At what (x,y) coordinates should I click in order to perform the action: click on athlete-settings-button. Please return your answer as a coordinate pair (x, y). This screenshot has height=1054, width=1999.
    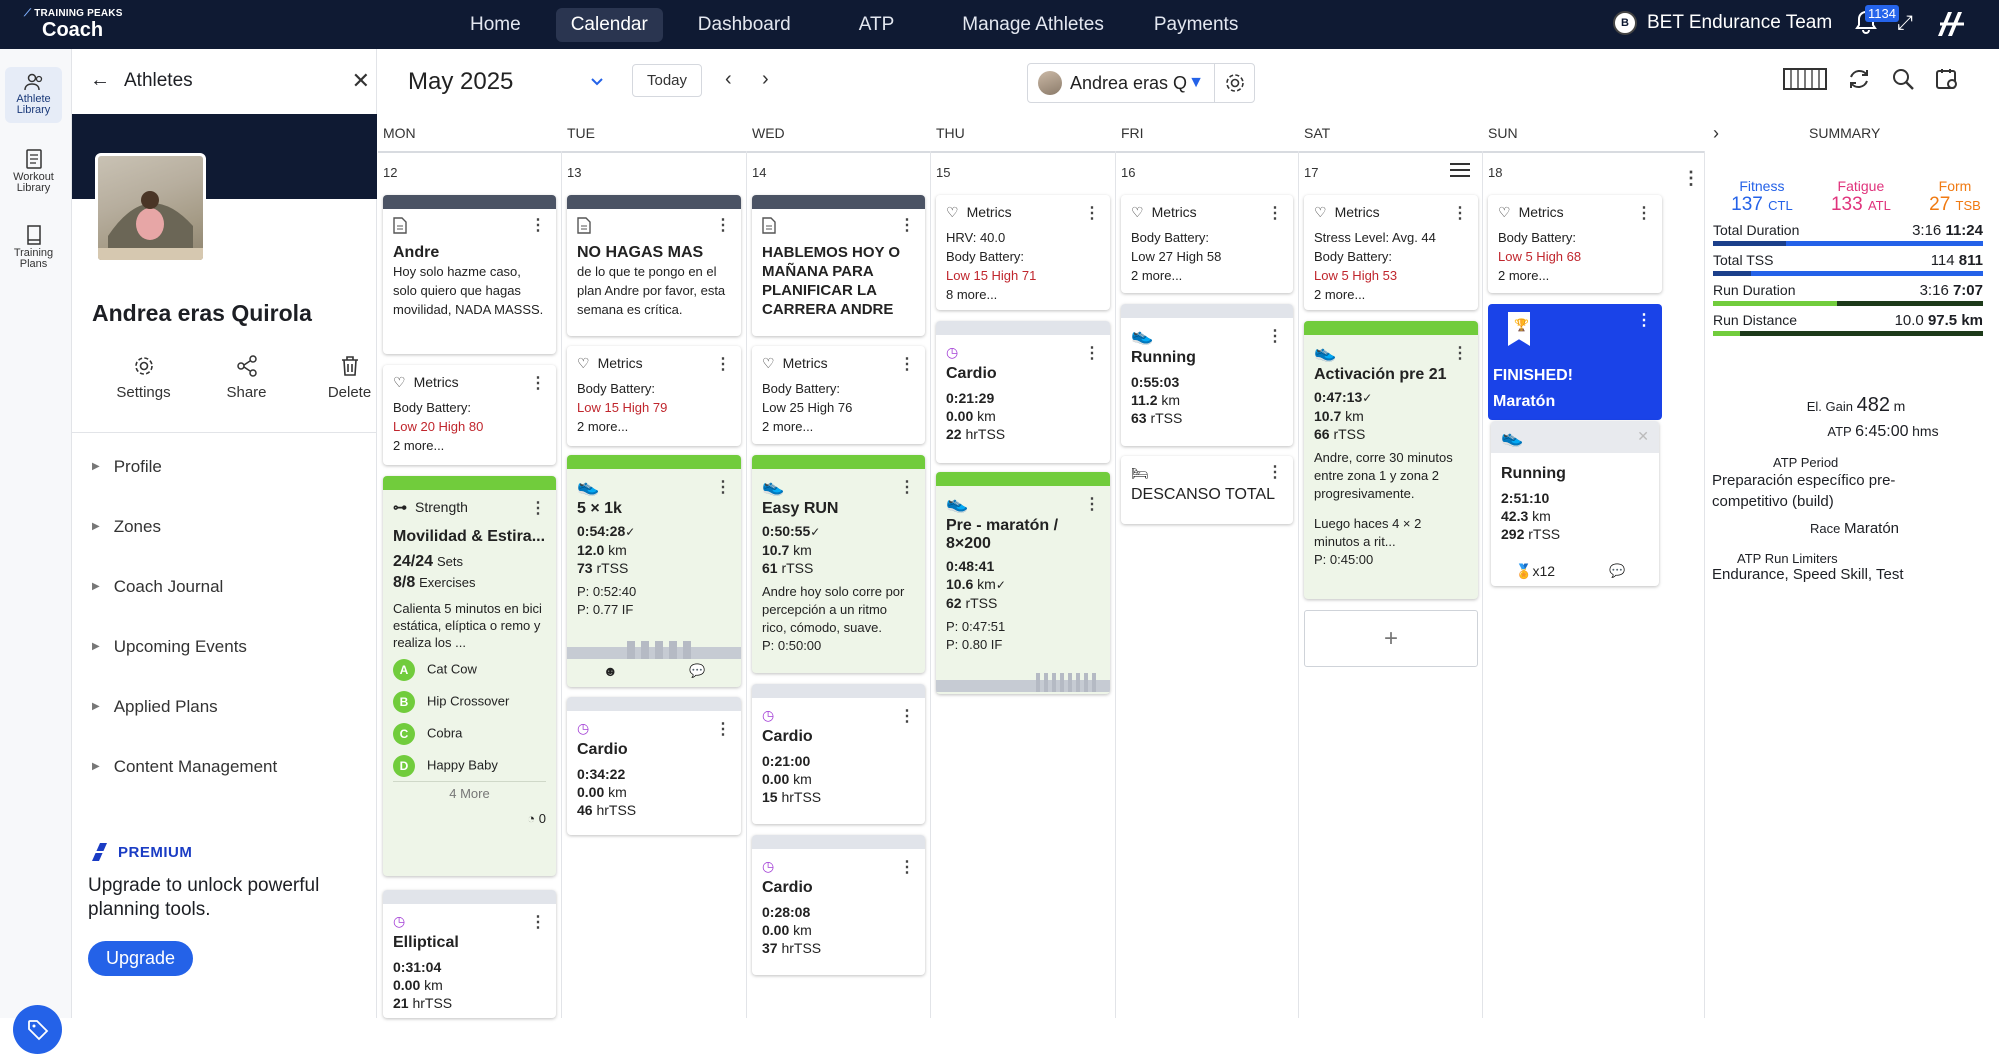
    Looking at the image, I should click on (1234, 83).